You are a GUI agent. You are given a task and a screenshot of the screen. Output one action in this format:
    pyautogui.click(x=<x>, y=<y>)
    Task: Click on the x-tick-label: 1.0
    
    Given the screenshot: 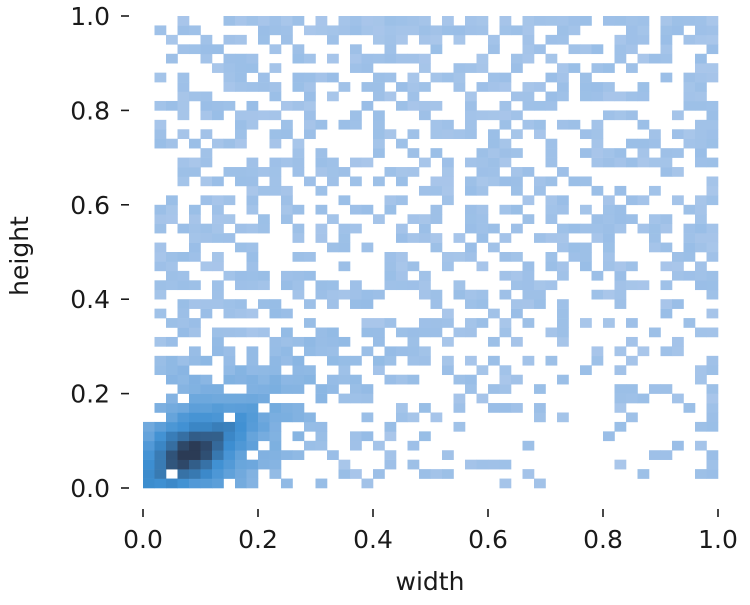 What is the action you would take?
    pyautogui.click(x=718, y=539)
    